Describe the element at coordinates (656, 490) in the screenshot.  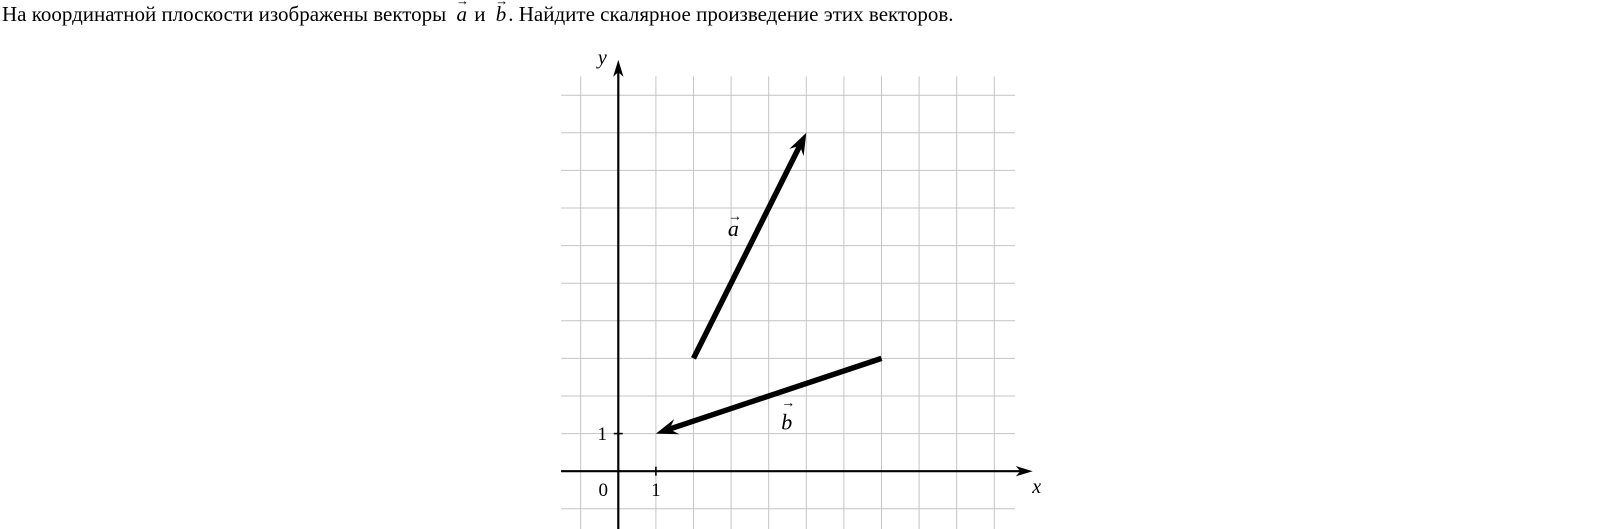
I see `x-tick-label: 1` at that location.